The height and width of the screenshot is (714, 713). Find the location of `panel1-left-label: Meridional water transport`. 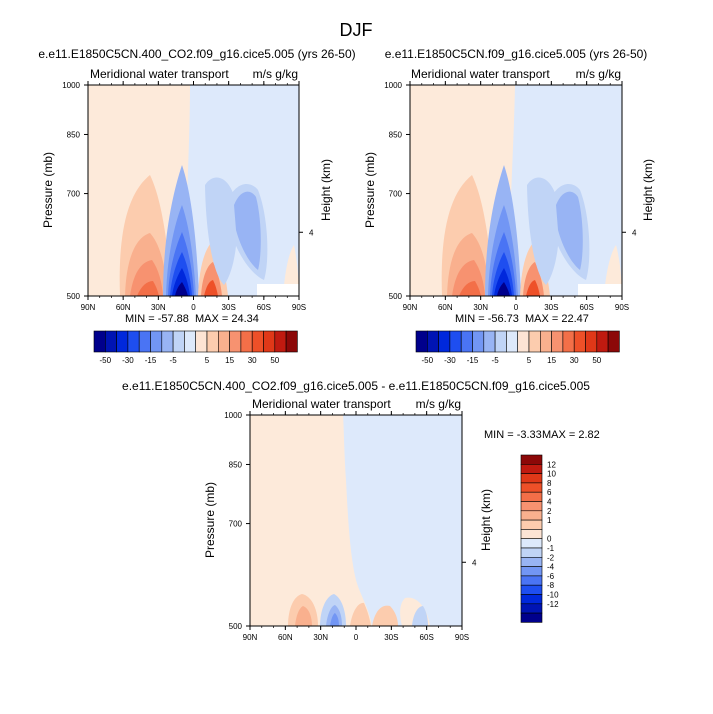

panel1-left-label: Meridional water transport is located at coordinates (159, 74).